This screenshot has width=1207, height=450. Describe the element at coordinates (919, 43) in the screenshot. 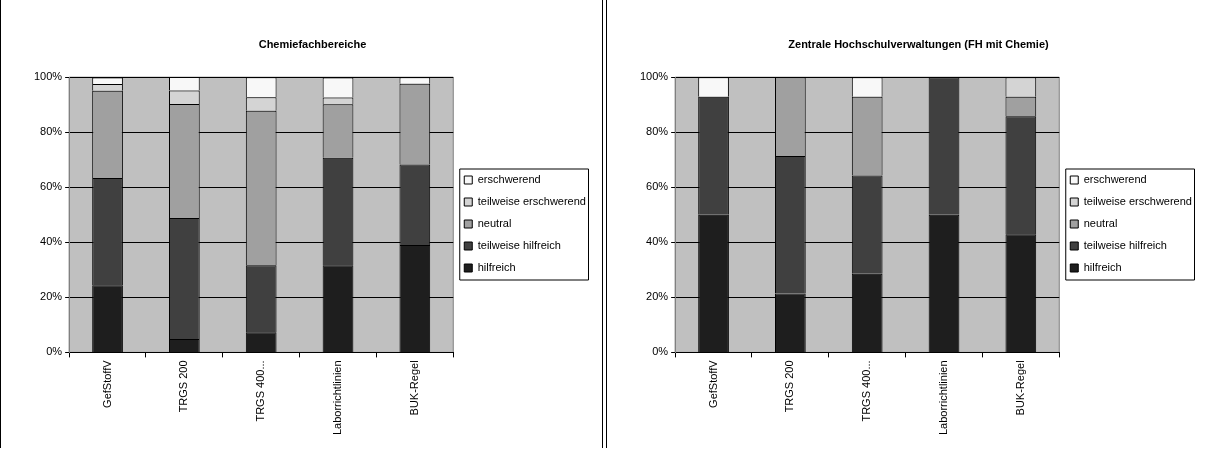

I see `chart-title: Zentrale Hochschulverwaltungen (FH mit Chemie)` at that location.